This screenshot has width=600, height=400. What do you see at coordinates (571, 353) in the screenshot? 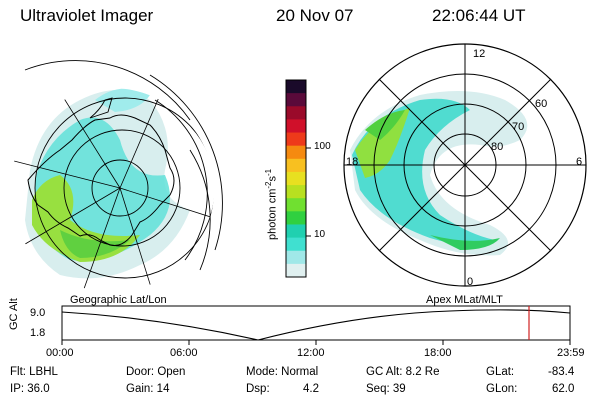
I see `timeline-tick-2359: 23:59` at bounding box center [571, 353].